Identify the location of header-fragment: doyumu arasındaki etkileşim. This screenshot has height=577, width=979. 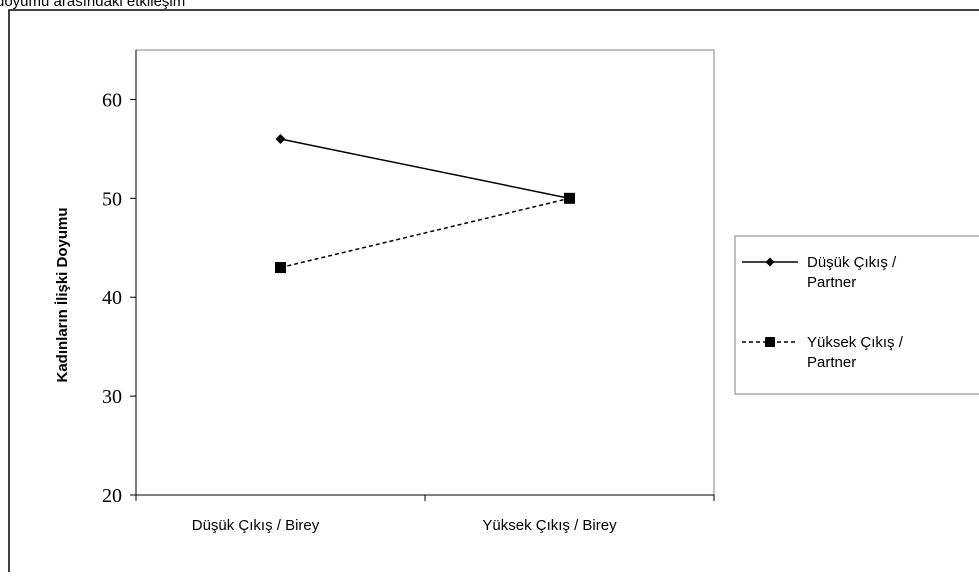
(92, 5).